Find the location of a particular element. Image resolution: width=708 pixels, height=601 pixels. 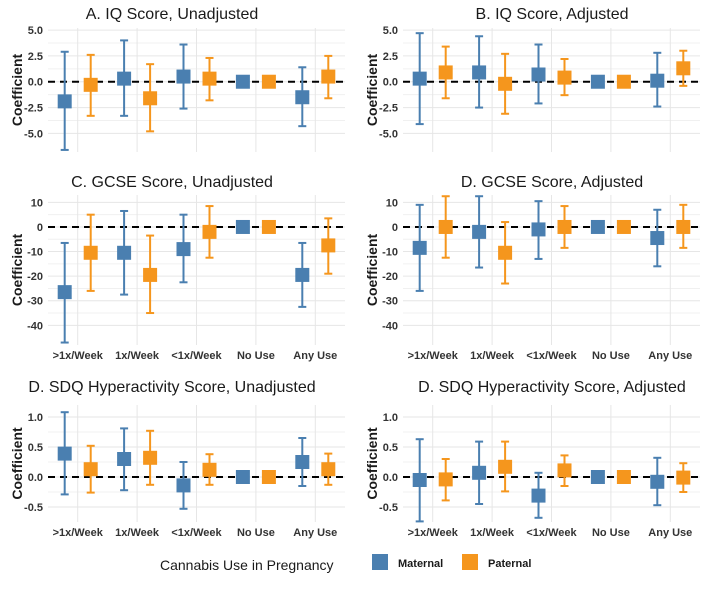

y-tick-label: -5.0 is located at coordinates (388, 134).